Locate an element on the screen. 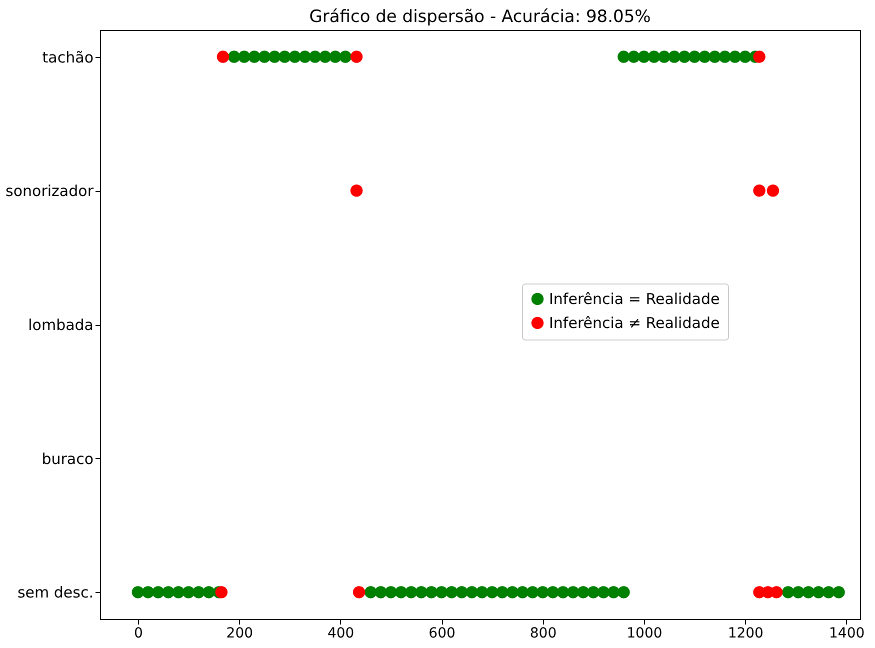 The height and width of the screenshot is (648, 875). chart-title: Gráfico de dispersão - Acurácia: 98.05% is located at coordinates (480, 17).